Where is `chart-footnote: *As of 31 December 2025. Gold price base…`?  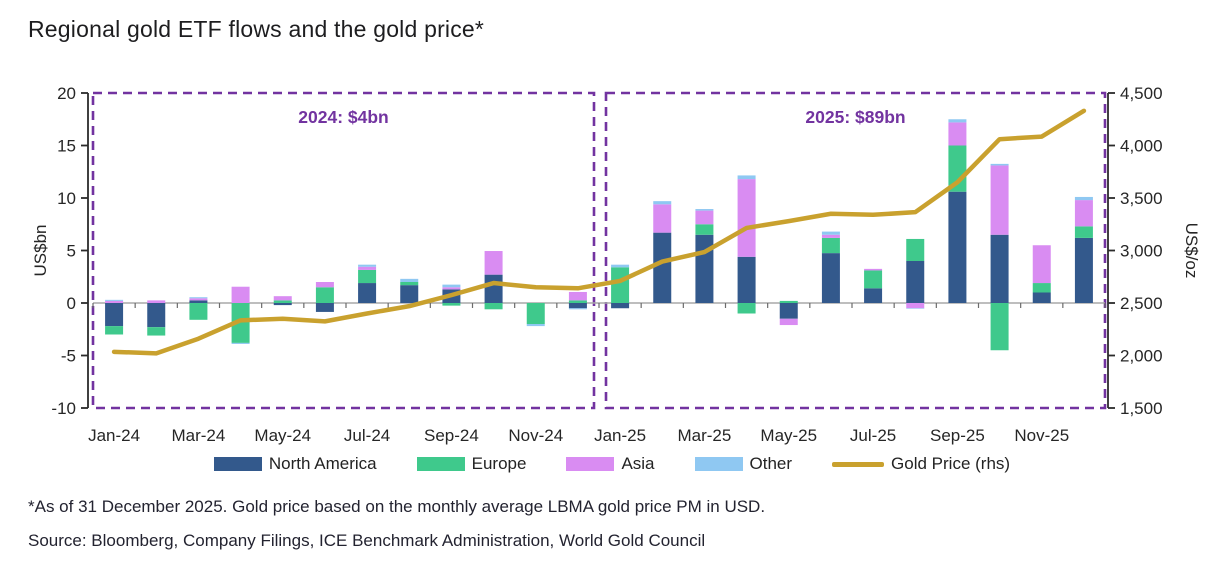
chart-footnote: *As of 31 December 2025. Gold price base… is located at coordinates (397, 506).